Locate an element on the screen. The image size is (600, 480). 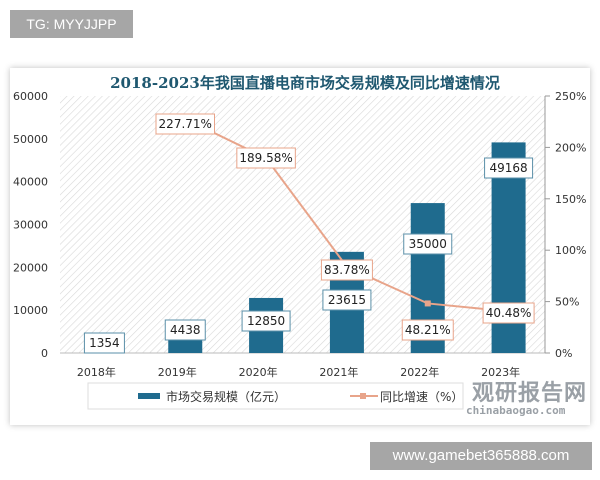
x-tick: 2023年 is located at coordinates (500, 372).